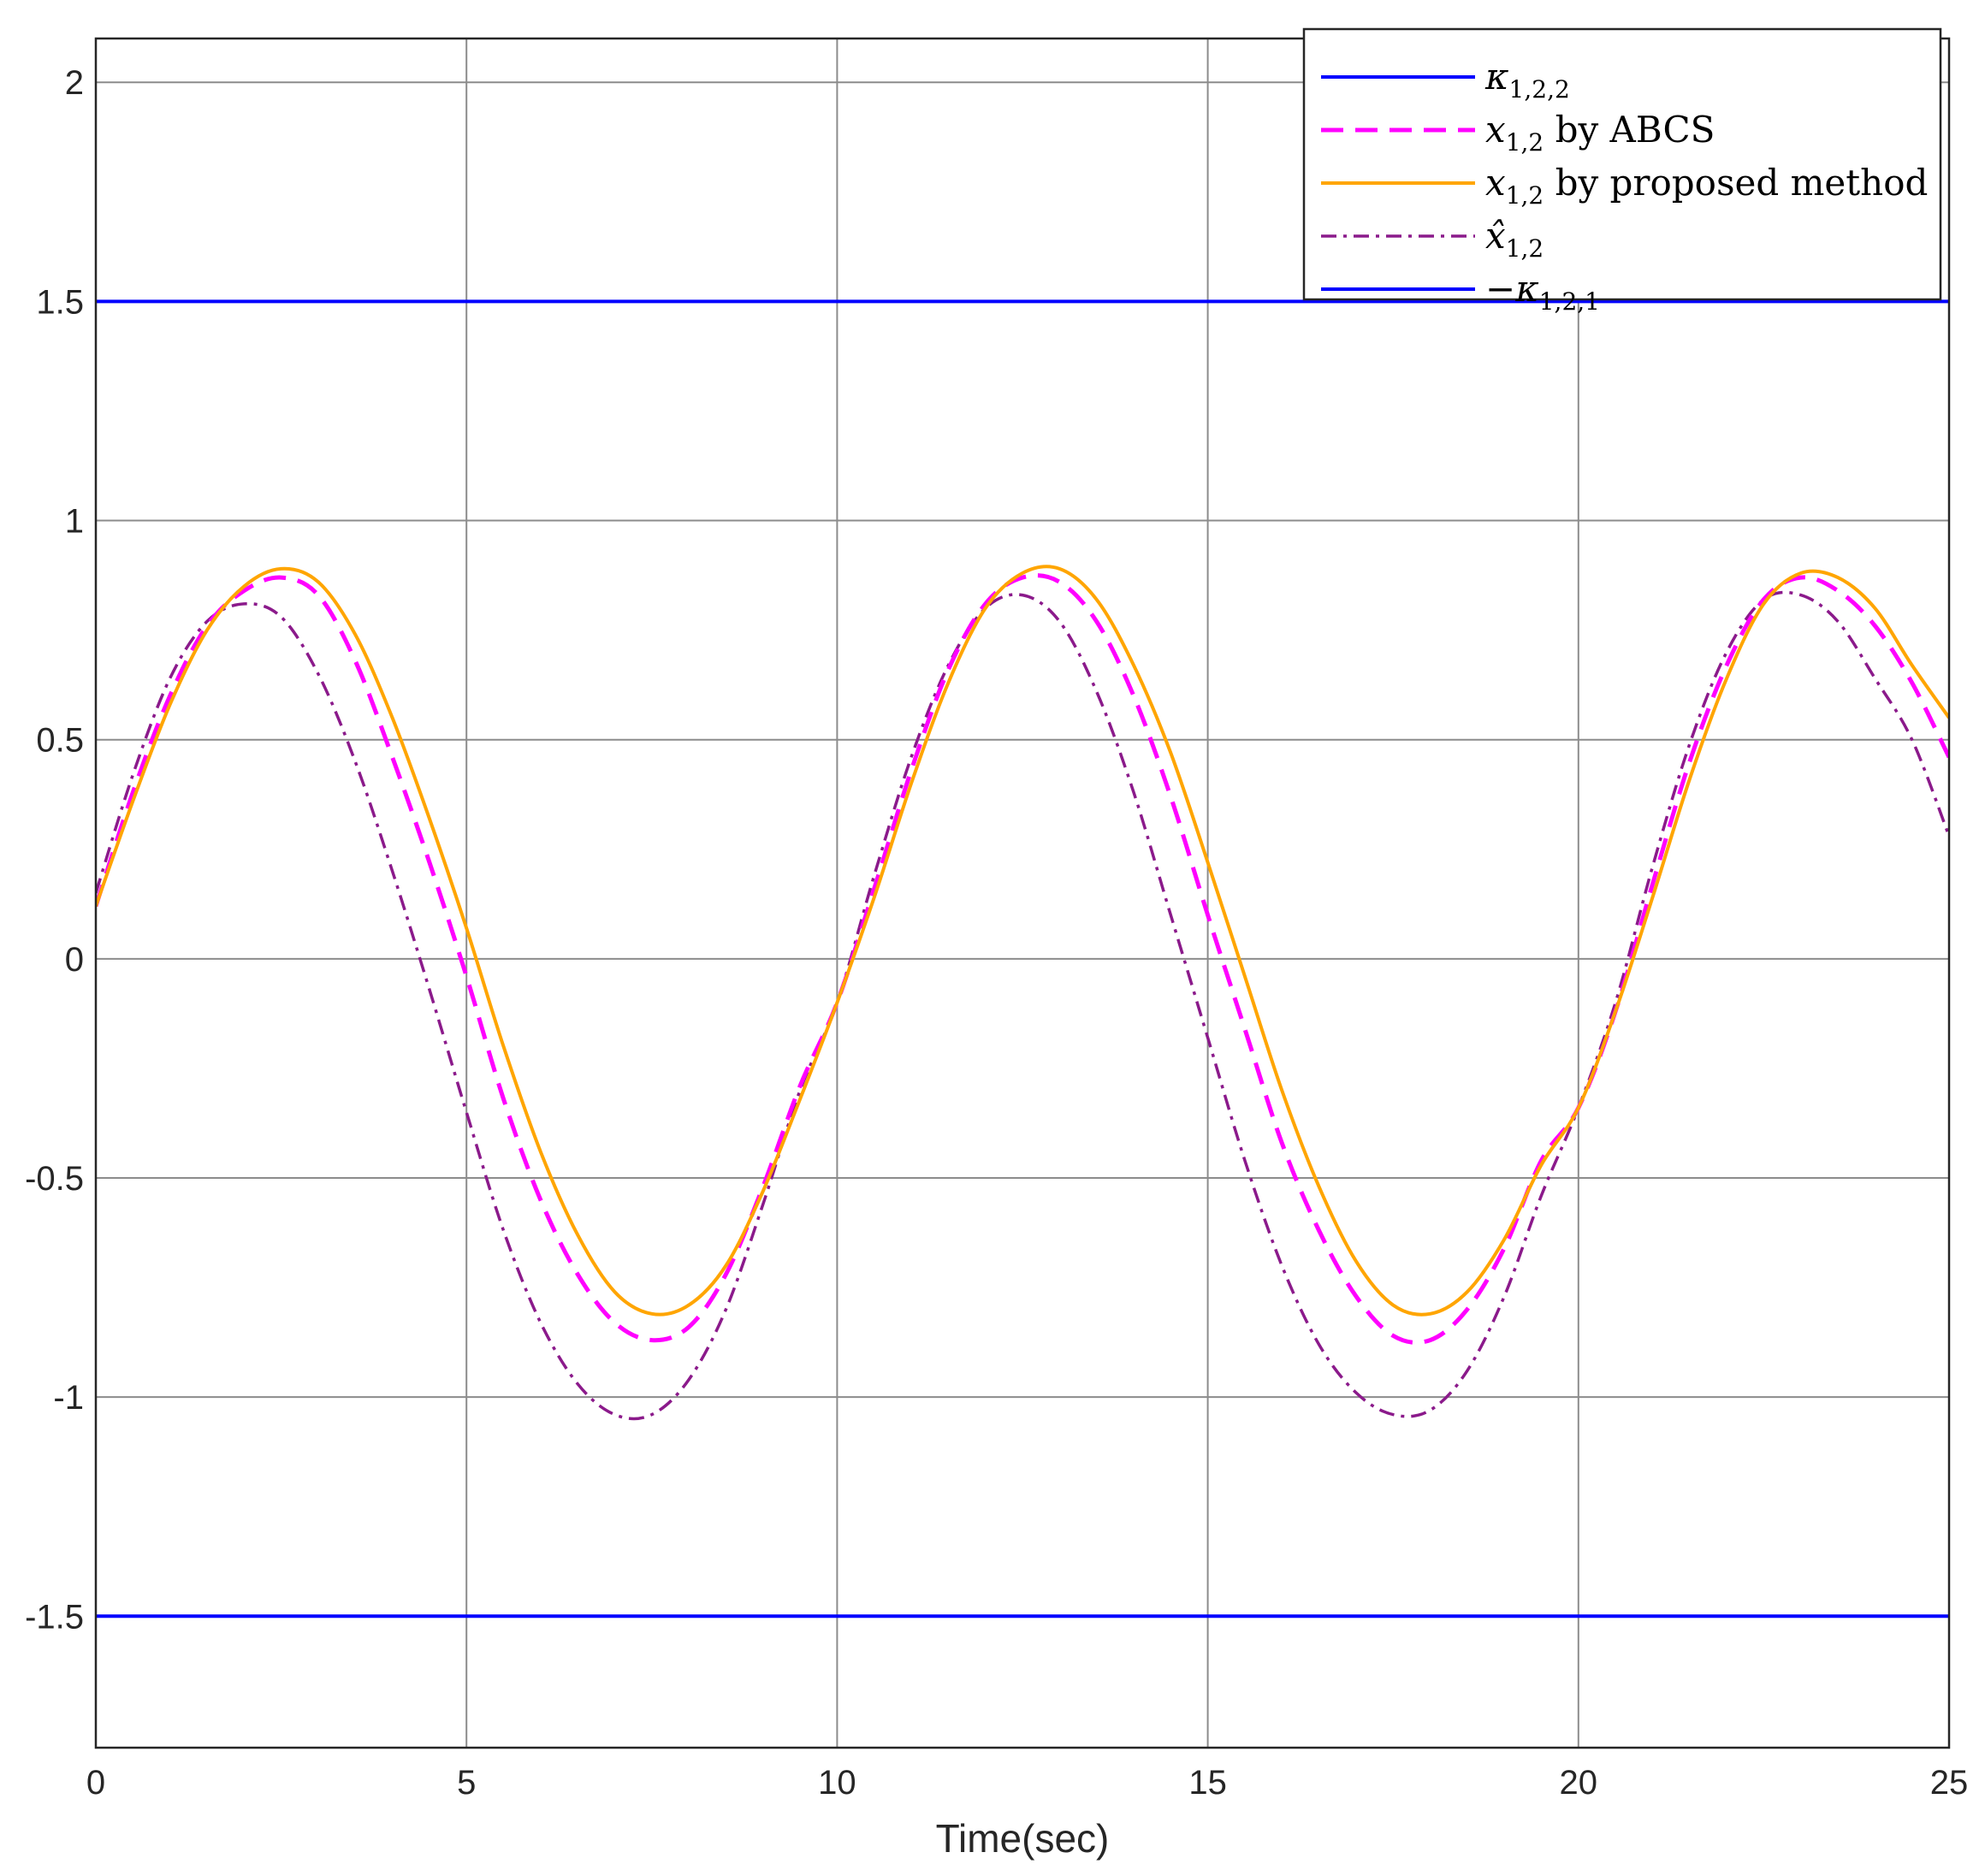  Describe the element at coordinates (466, 1783) in the screenshot. I see `x-tick-label: 5` at that location.